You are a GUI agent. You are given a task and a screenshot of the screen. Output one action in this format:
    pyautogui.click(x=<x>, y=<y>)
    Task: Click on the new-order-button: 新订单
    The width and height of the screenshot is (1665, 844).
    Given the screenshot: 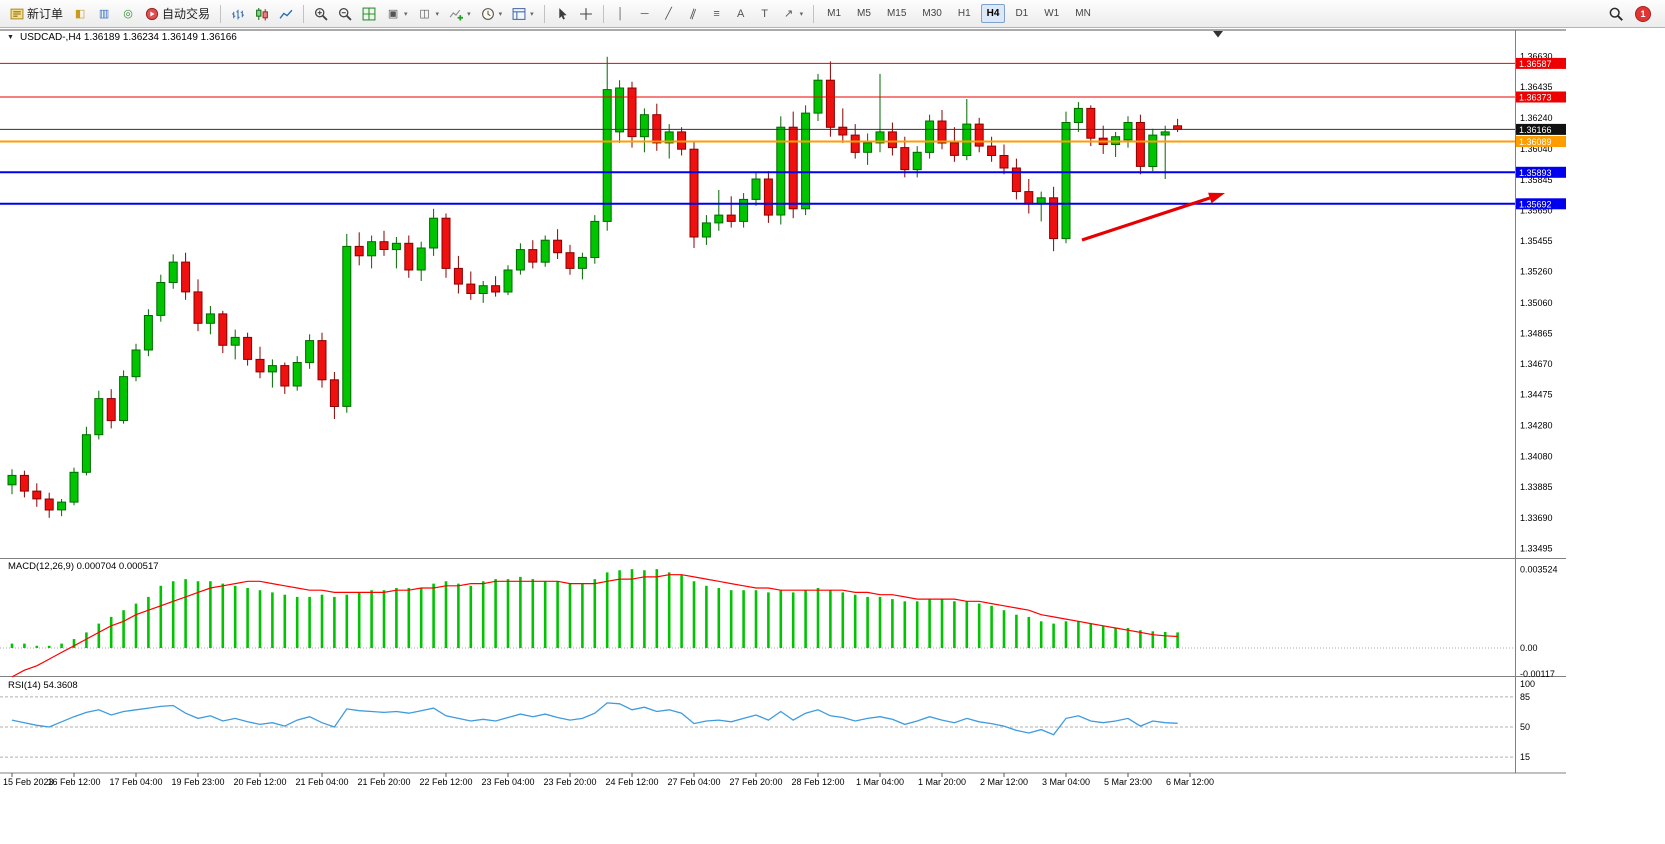 What is the action you would take?
    pyautogui.click(x=36, y=14)
    